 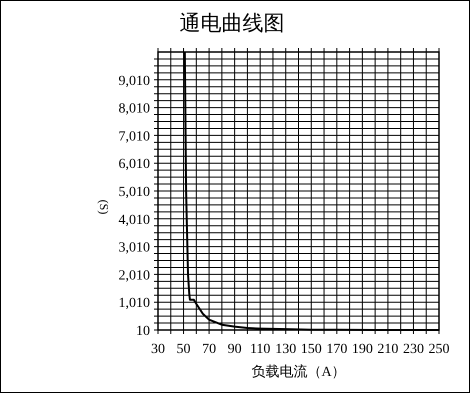 I want to click on y-tick-label: 6,010, so click(x=134, y=164).